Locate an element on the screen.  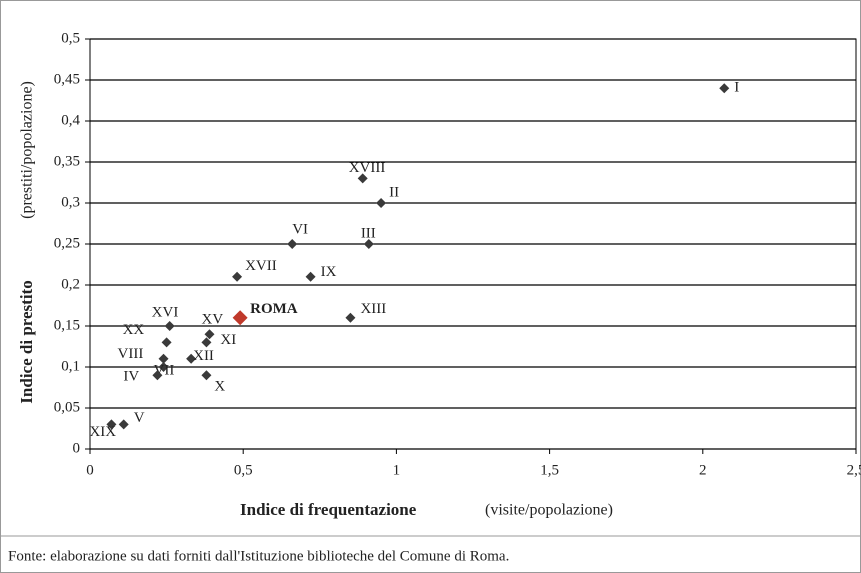
point-label: XIII is located at coordinates (373, 309).